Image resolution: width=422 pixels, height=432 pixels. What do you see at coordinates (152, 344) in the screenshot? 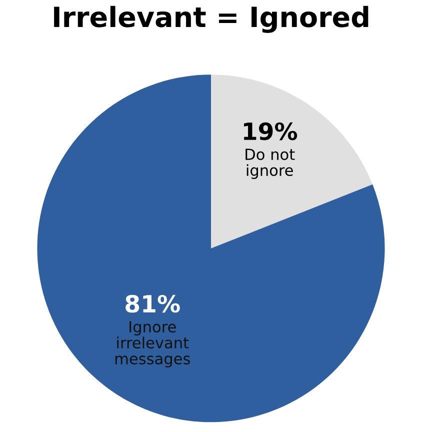
I see `slice-label: Ignore irrelevant messages` at bounding box center [152, 344].